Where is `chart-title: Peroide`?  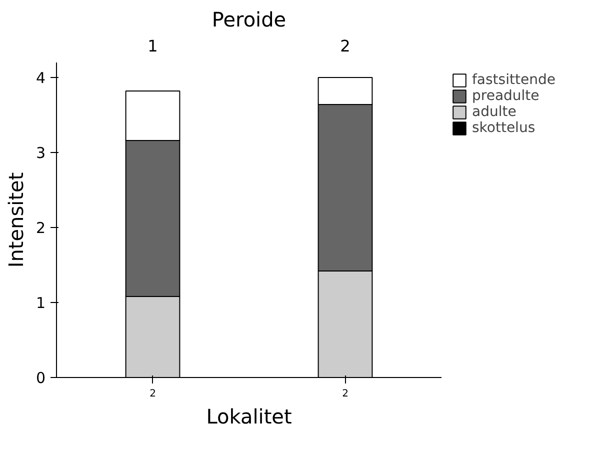
chart-title: Peroide is located at coordinates (249, 20).